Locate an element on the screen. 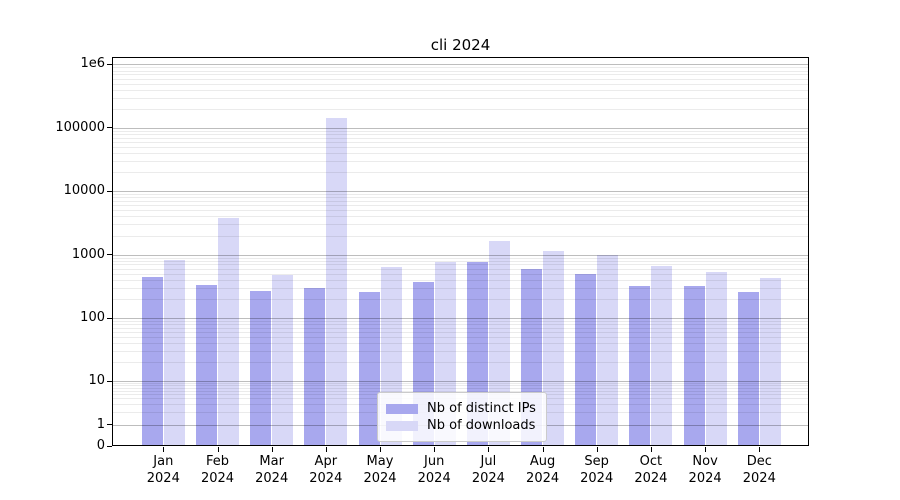 This screenshot has width=900, height=500. y-tick-label: 1 is located at coordinates (100, 424).